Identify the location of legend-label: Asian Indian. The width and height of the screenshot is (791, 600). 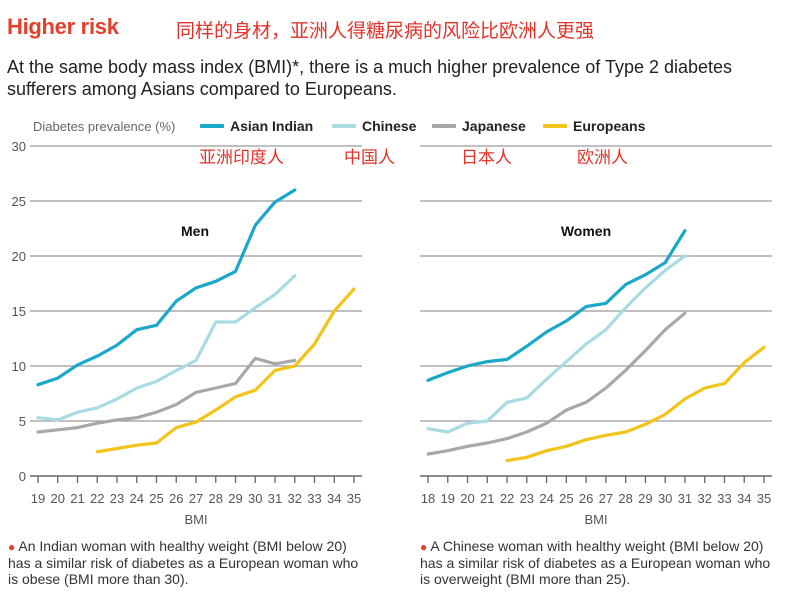
(272, 126).